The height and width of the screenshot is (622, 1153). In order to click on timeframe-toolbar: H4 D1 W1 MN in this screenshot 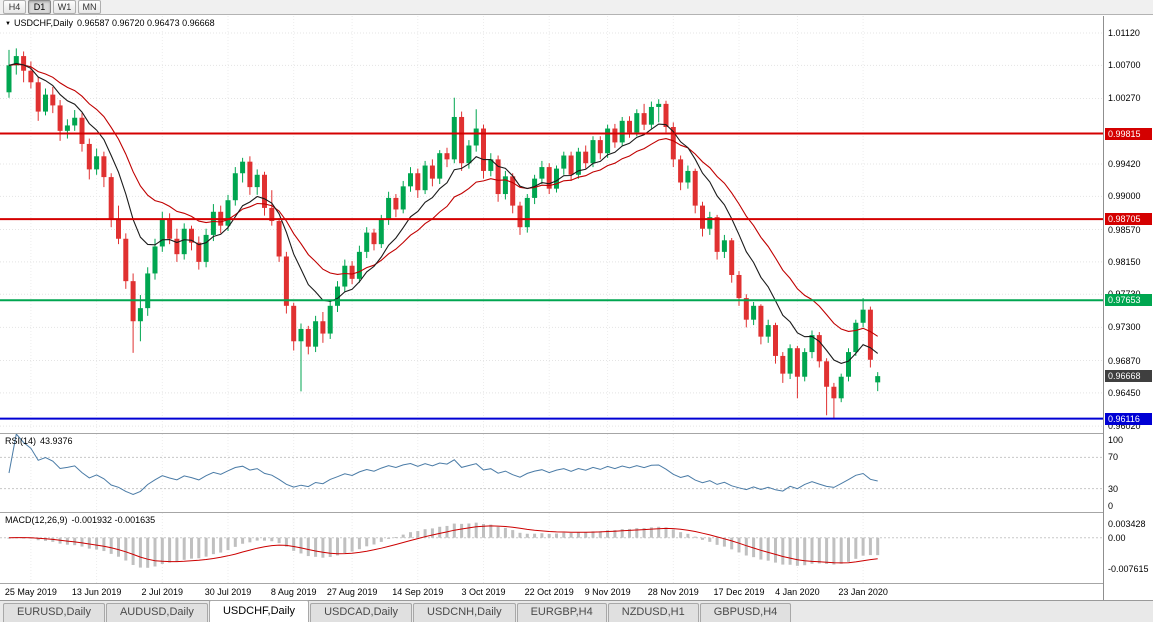, I will do `click(576, 7)`.